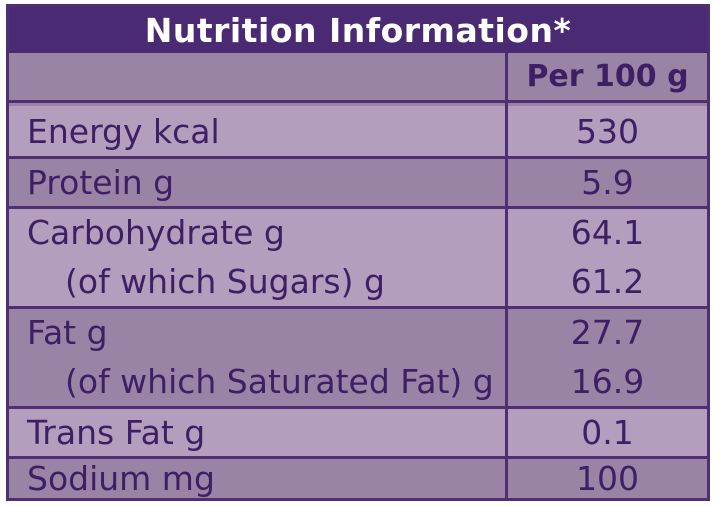 The width and height of the screenshot is (720, 507). I want to click on title-bar: Nutrition Information*, so click(358, 30).